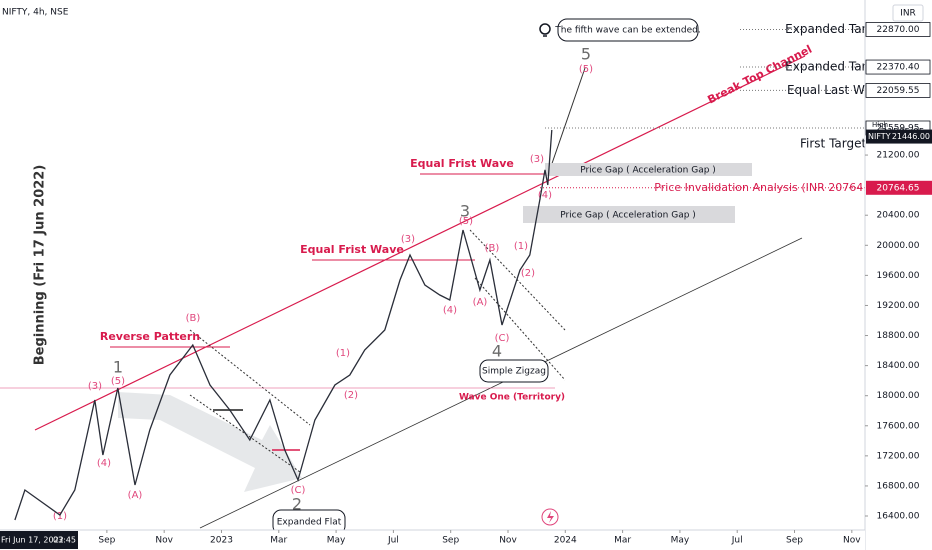  I want to click on high-name: High, so click(880, 125).